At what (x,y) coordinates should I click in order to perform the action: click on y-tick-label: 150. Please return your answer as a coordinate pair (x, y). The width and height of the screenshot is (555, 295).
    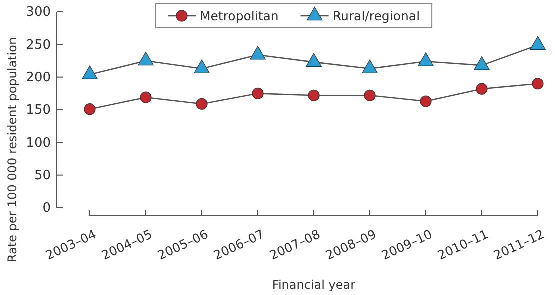
    Looking at the image, I should click on (38, 110).